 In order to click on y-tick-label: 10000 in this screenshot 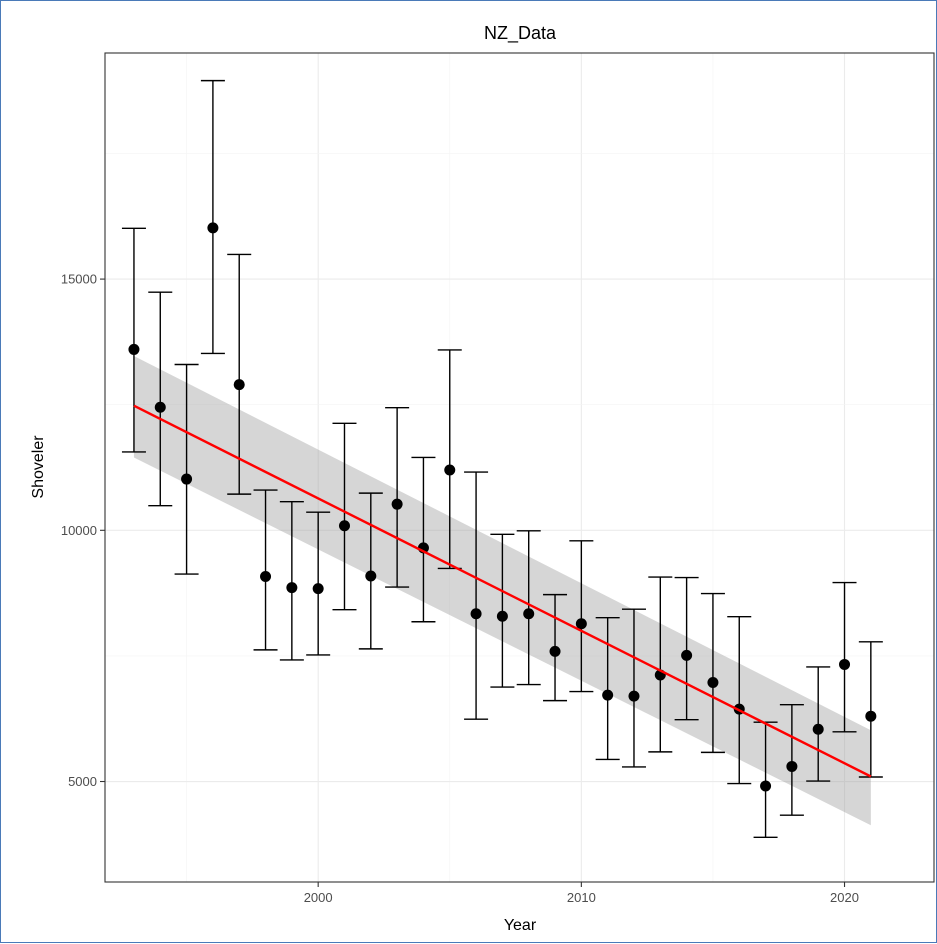, I will do `click(79, 530)`.